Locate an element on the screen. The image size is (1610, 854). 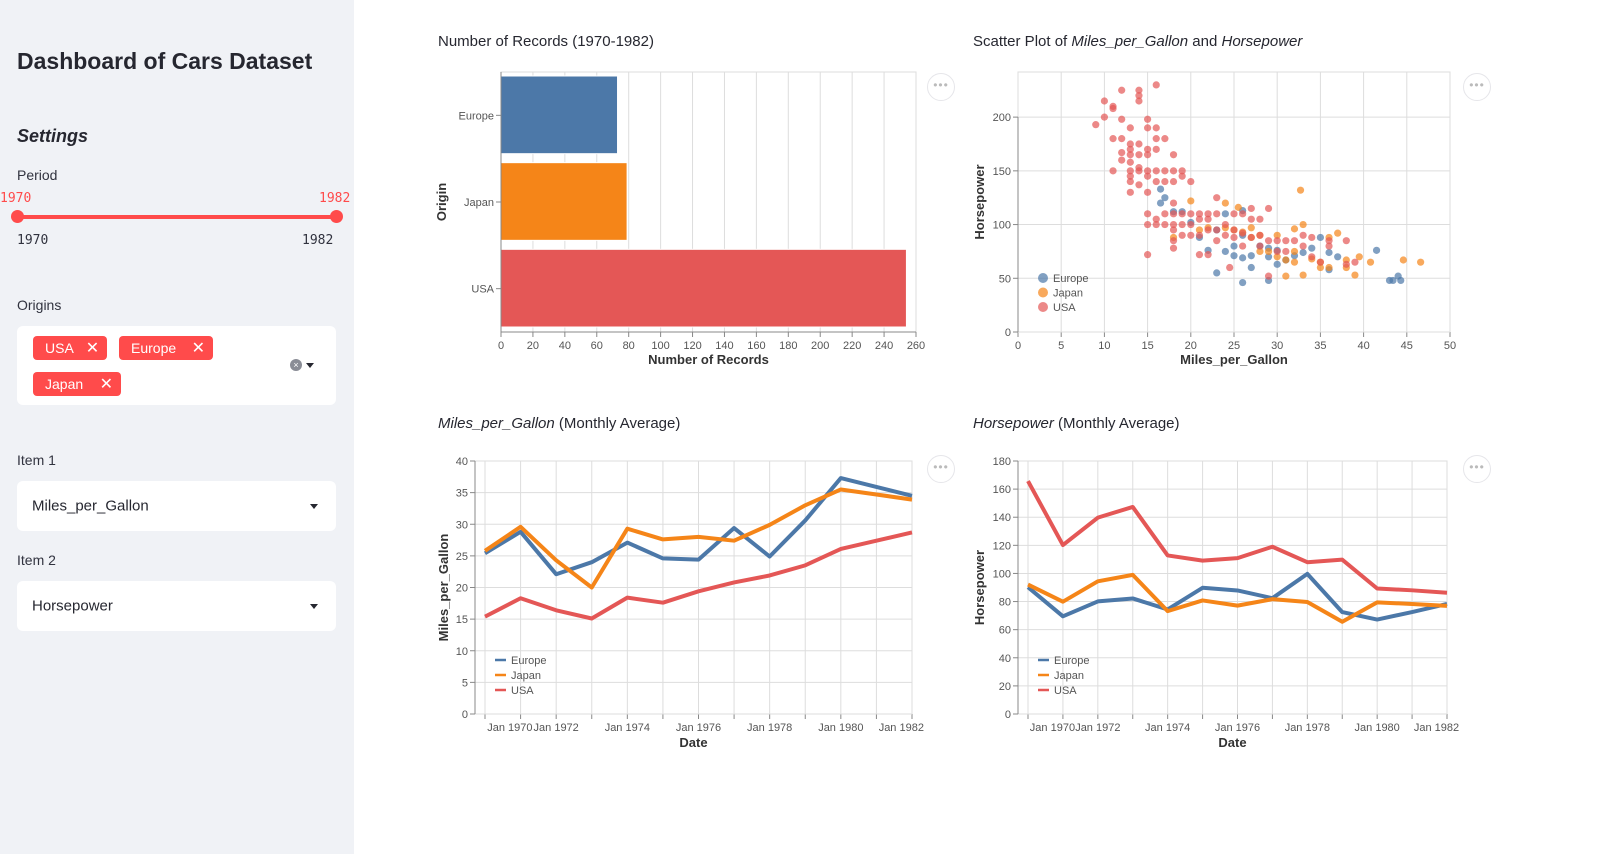
x-tick-label: 80 is located at coordinates (629, 346).